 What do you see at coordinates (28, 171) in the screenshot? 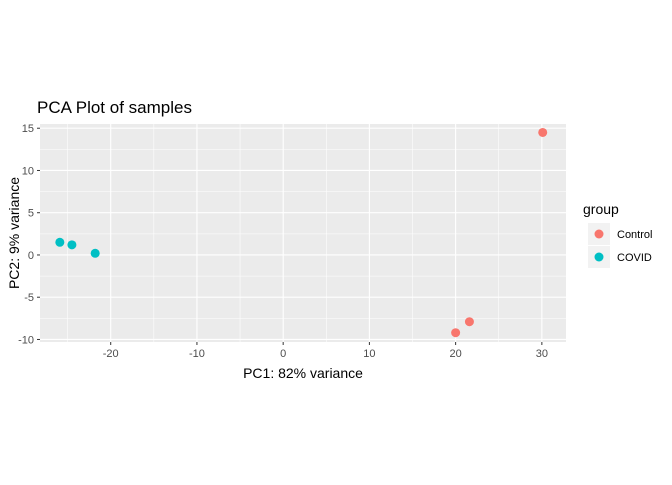
I see `y-tick-label: 10` at bounding box center [28, 171].